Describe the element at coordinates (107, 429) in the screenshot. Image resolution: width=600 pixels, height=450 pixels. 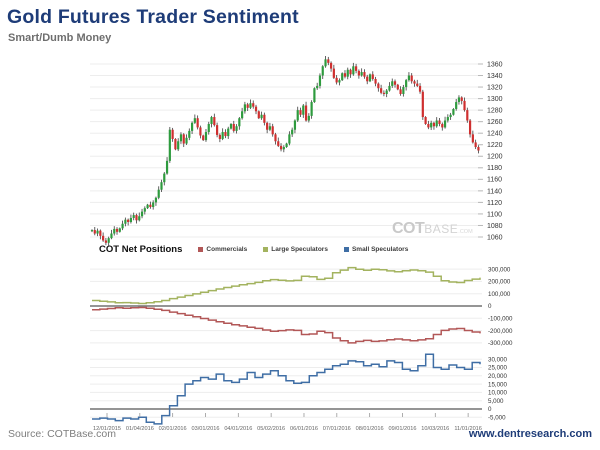
I see `svg-text: 12/01/2015` at that location.